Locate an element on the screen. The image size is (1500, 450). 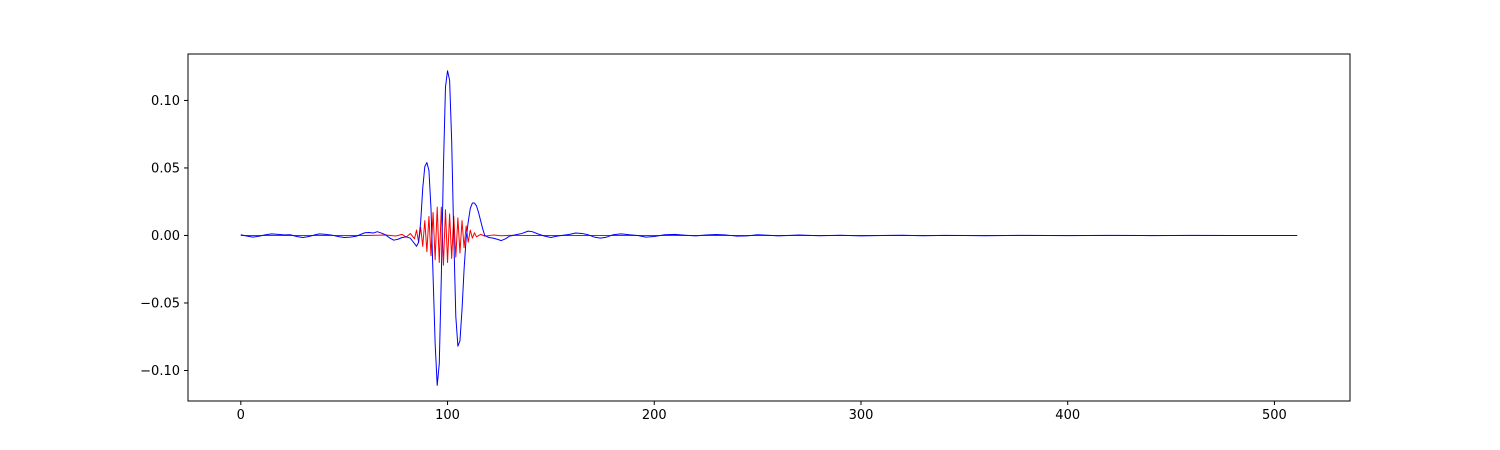
x-axis: 0 100 200 300 400 500 is located at coordinates (762, 412).